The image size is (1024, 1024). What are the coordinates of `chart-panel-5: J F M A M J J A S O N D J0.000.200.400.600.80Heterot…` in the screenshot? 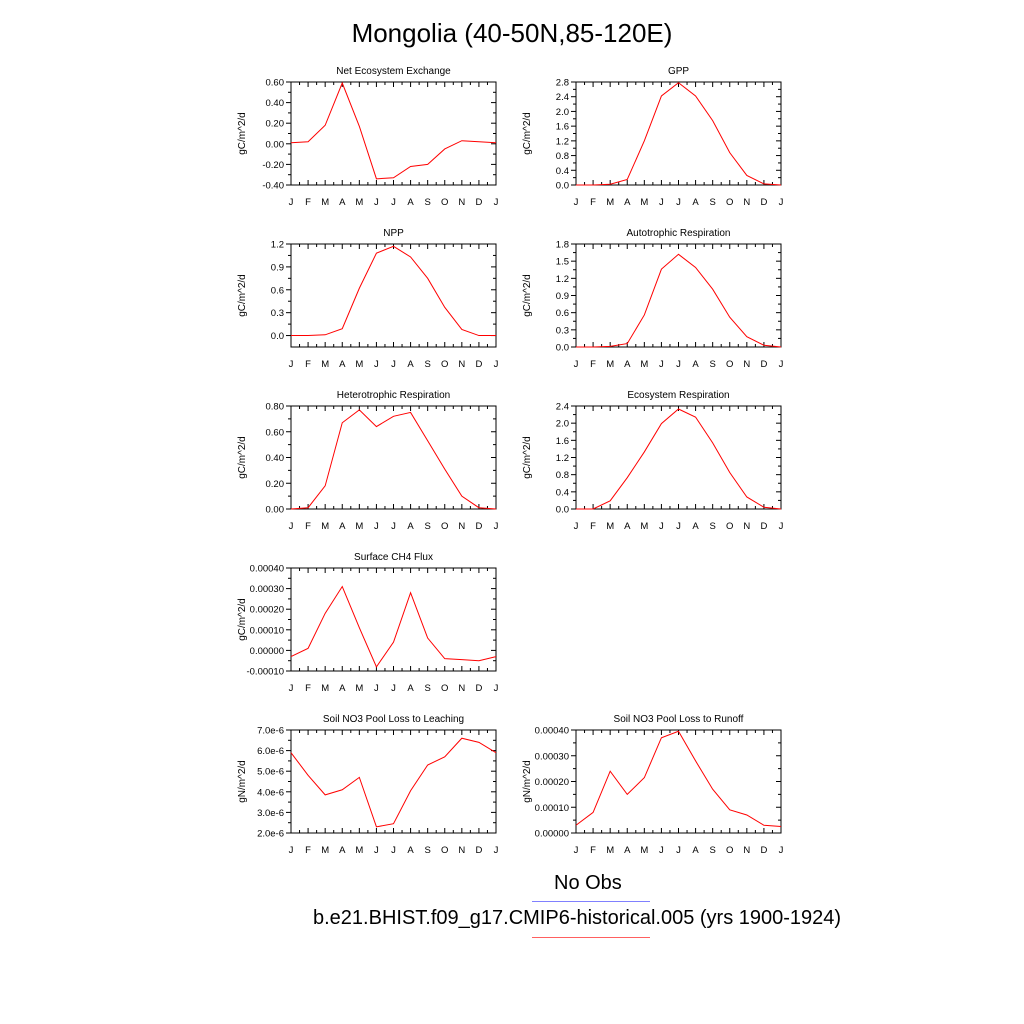 It's located at (368, 461).